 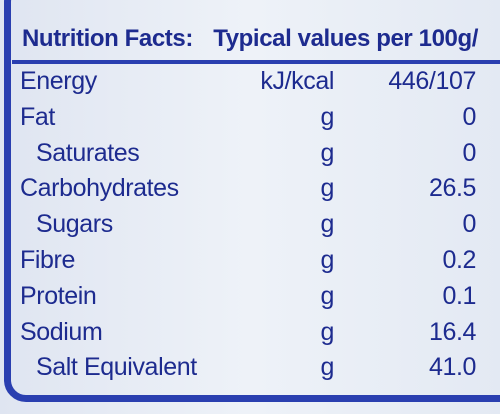 I want to click on row-value: 0.2, so click(x=459, y=260).